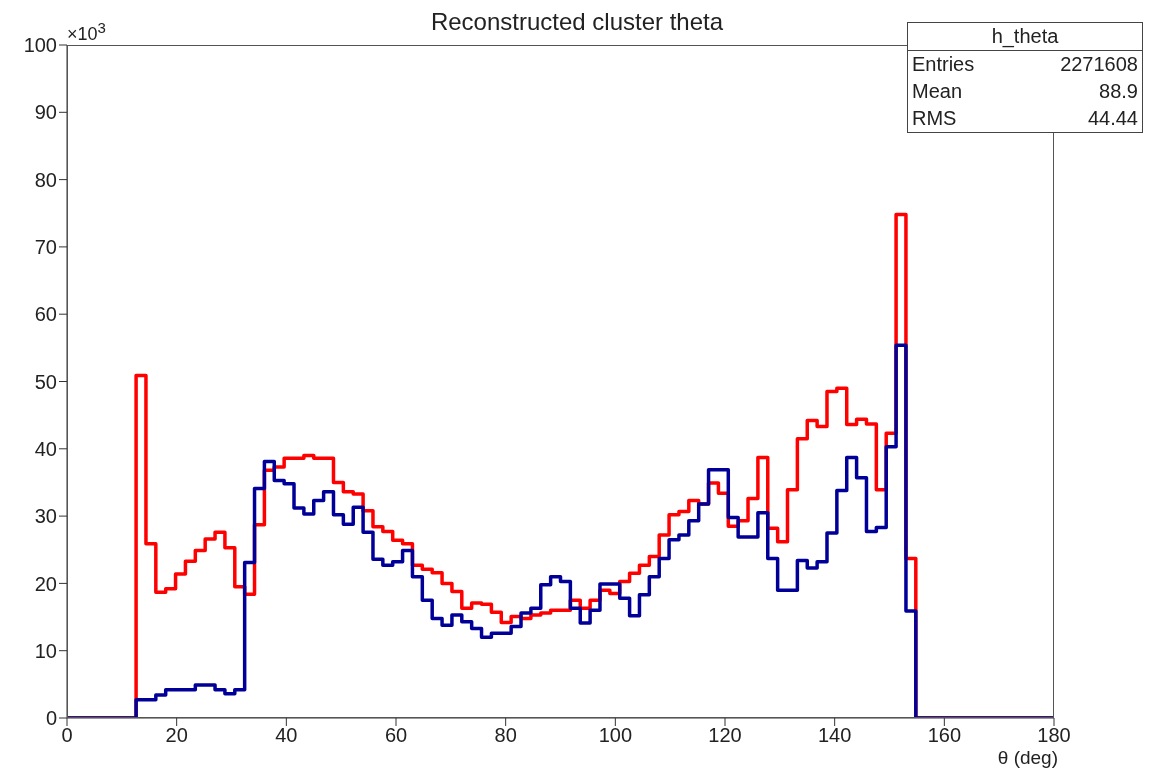 This screenshot has width=1154, height=781. What do you see at coordinates (1025, 37) in the screenshot?
I see `annotation: h_theta` at bounding box center [1025, 37].